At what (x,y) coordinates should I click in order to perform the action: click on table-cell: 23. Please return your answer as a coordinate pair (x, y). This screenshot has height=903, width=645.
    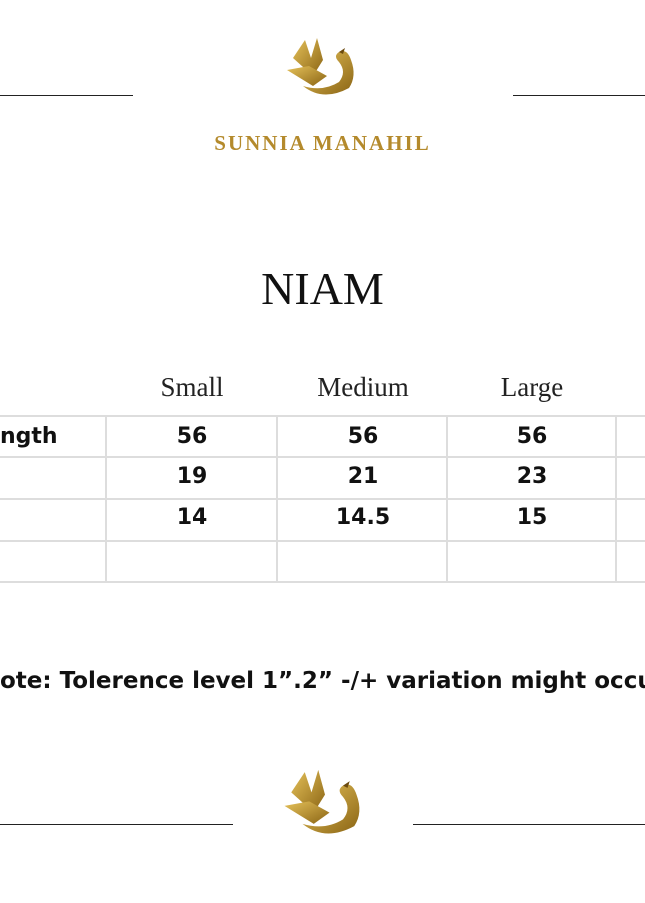
    Looking at the image, I should click on (532, 476).